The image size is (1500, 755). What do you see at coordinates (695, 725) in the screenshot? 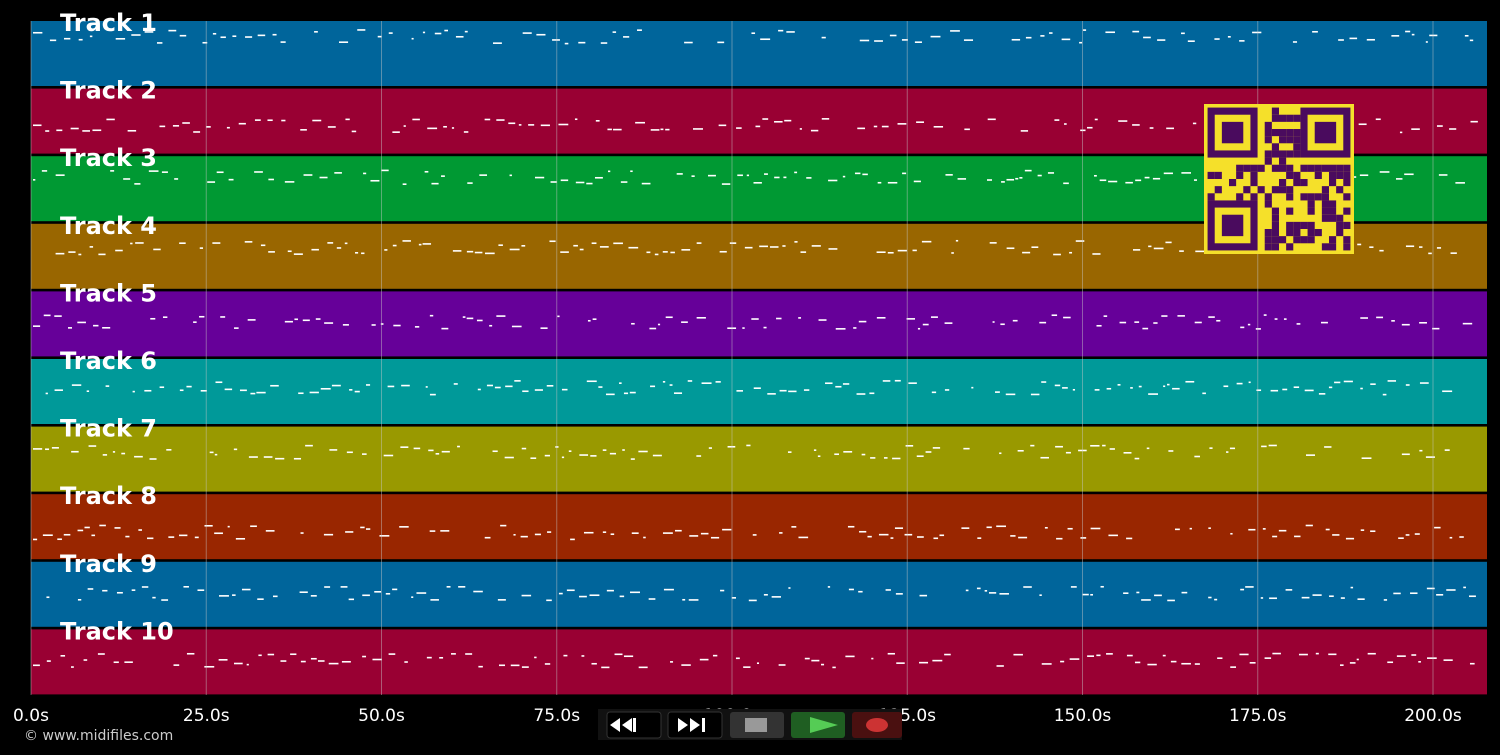
I see `fast-forward-button` at bounding box center [695, 725].